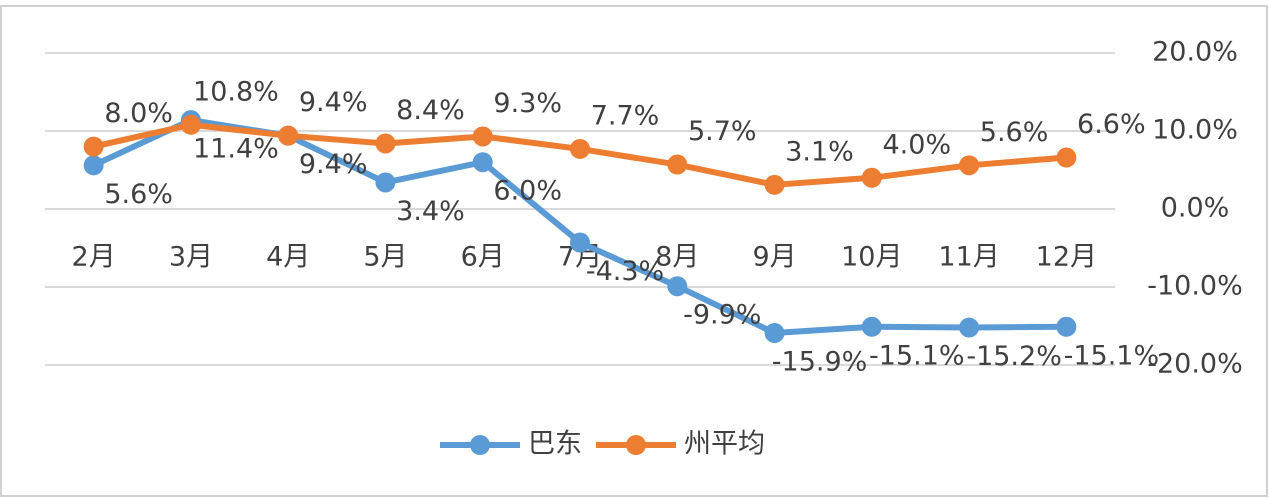 The image size is (1269, 499). Describe the element at coordinates (94, 257) in the screenshot. I see `x-tick-label: 2月` at that location.